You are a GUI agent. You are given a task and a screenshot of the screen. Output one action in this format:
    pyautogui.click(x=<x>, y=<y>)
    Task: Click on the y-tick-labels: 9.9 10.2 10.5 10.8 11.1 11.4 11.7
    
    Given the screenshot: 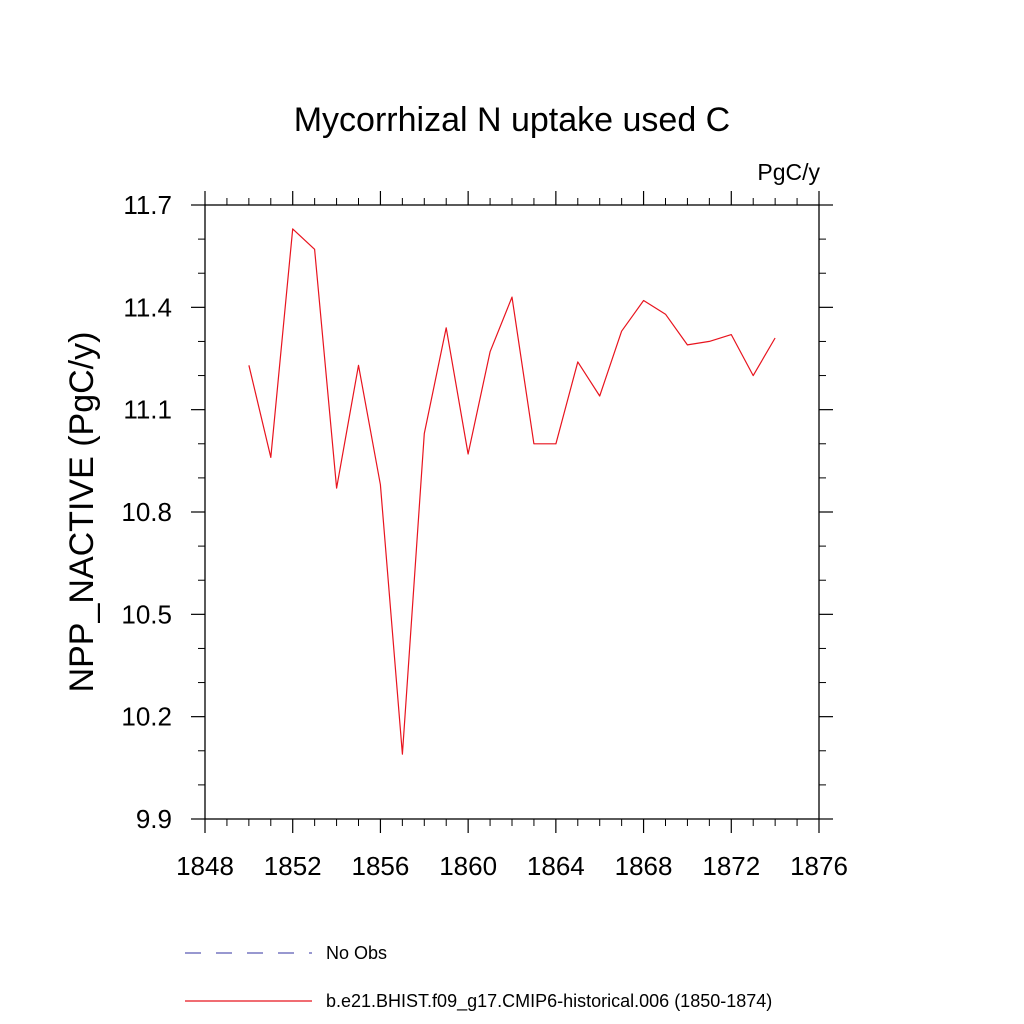 What is the action you would take?
    pyautogui.click(x=146, y=512)
    